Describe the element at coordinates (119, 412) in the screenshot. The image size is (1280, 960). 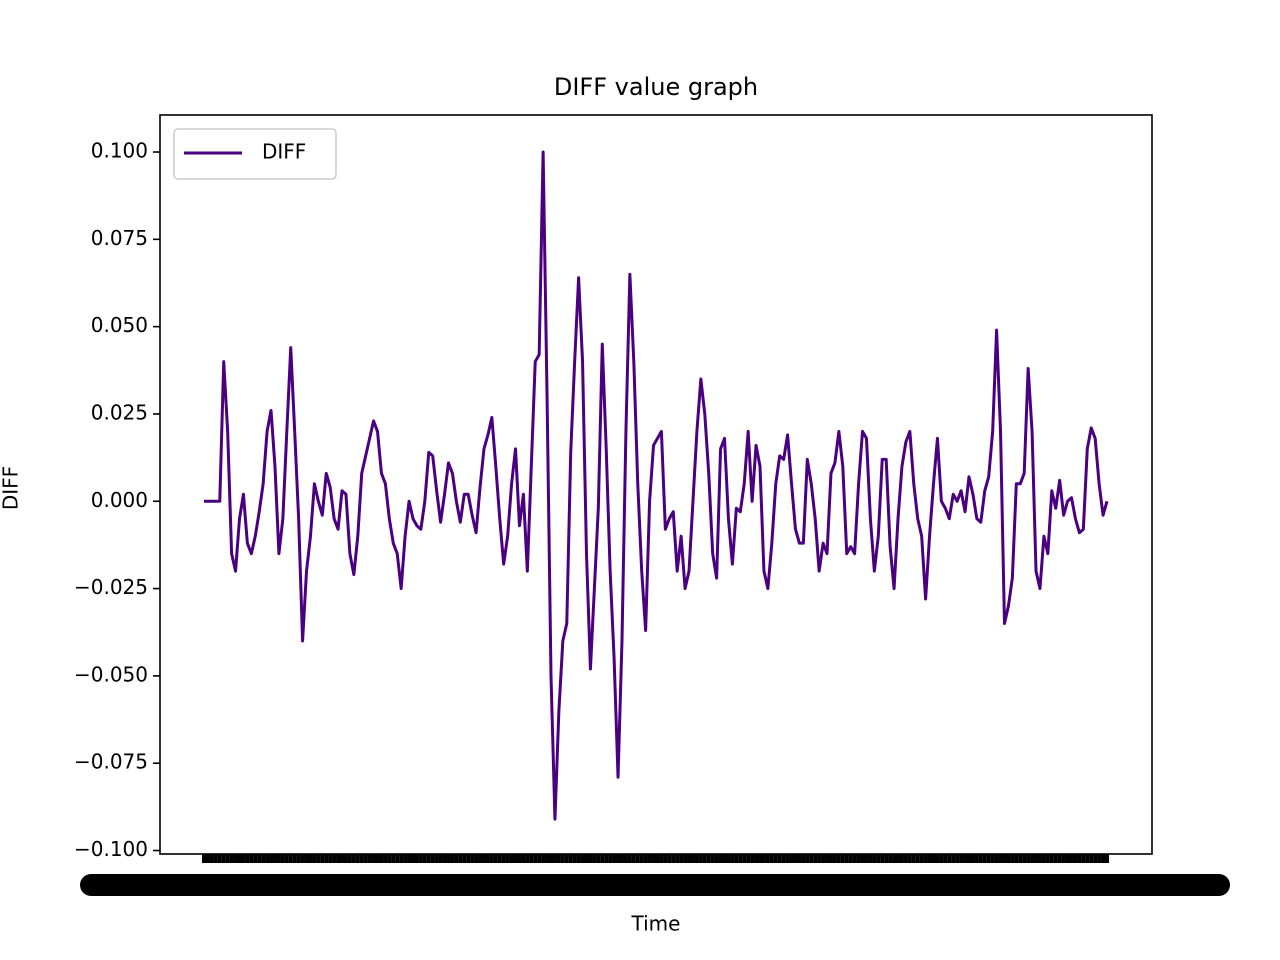
I see `y-tick-label: 0.025` at that location.